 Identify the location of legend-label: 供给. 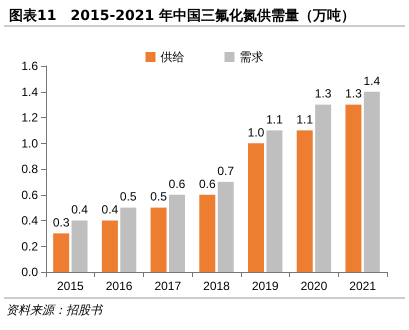
(172, 57).